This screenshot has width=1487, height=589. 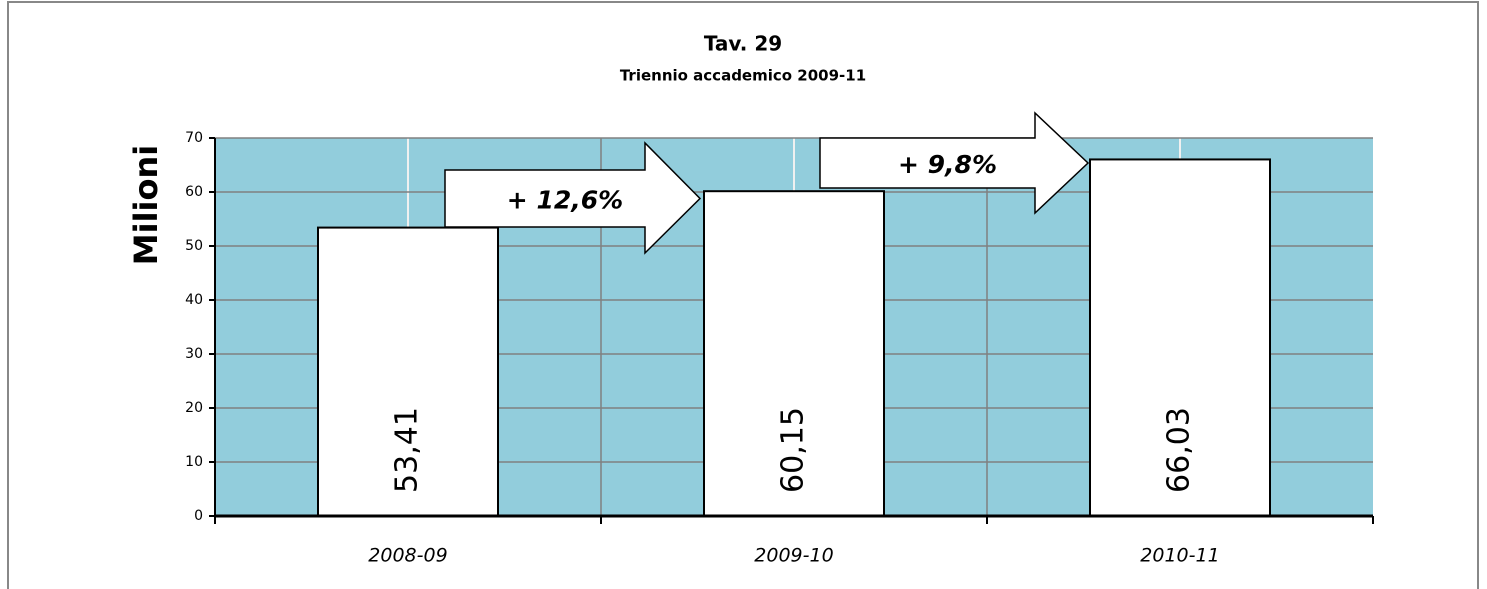 I want to click on y-tick-label: 60, so click(x=194, y=192).